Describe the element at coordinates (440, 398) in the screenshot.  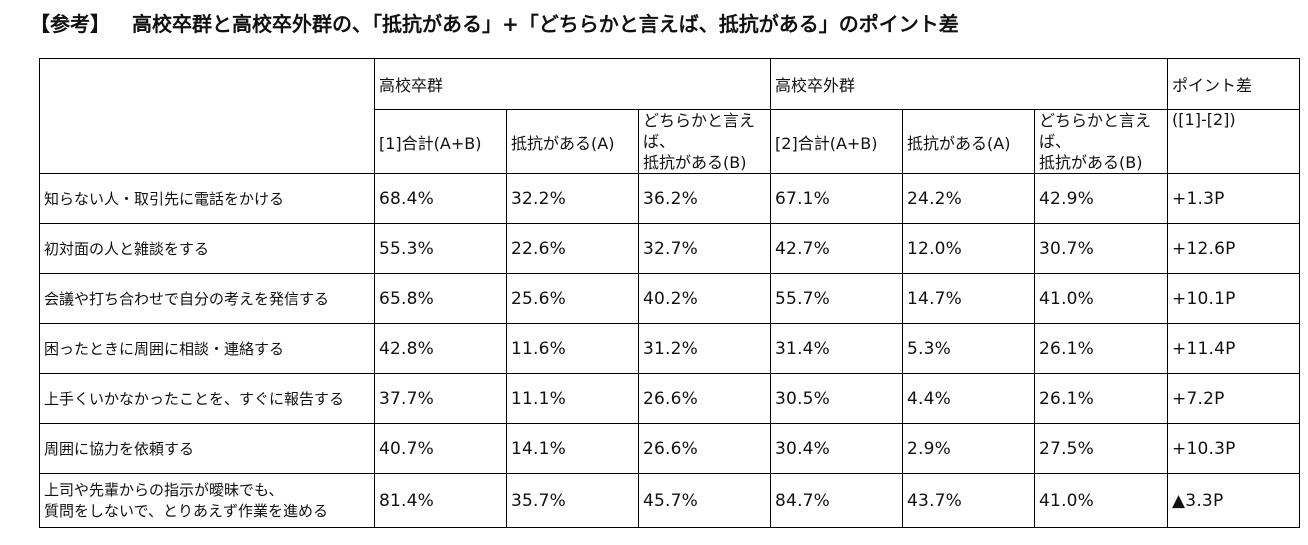
I see `cell-g1-total: 37.7%` at that location.